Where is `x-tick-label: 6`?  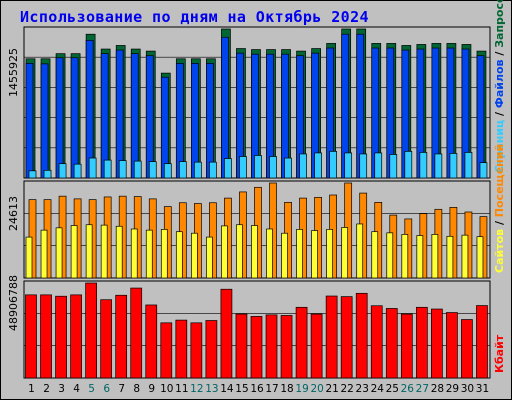 x-tick-label: 6 is located at coordinates (106, 389).